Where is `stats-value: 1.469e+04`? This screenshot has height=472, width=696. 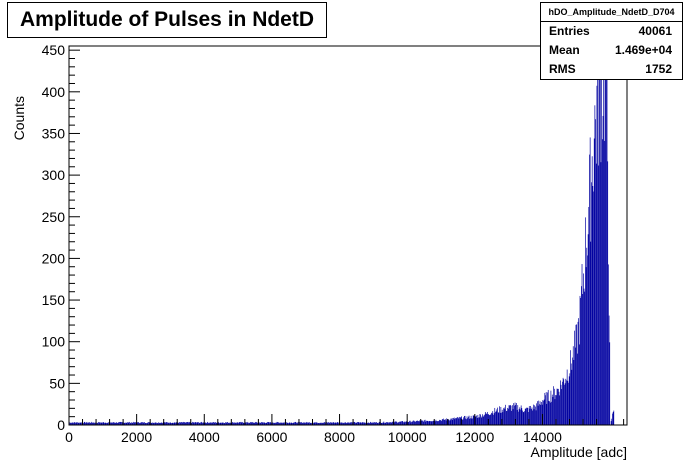 stats-value: 1.469e+04 is located at coordinates (643, 50).